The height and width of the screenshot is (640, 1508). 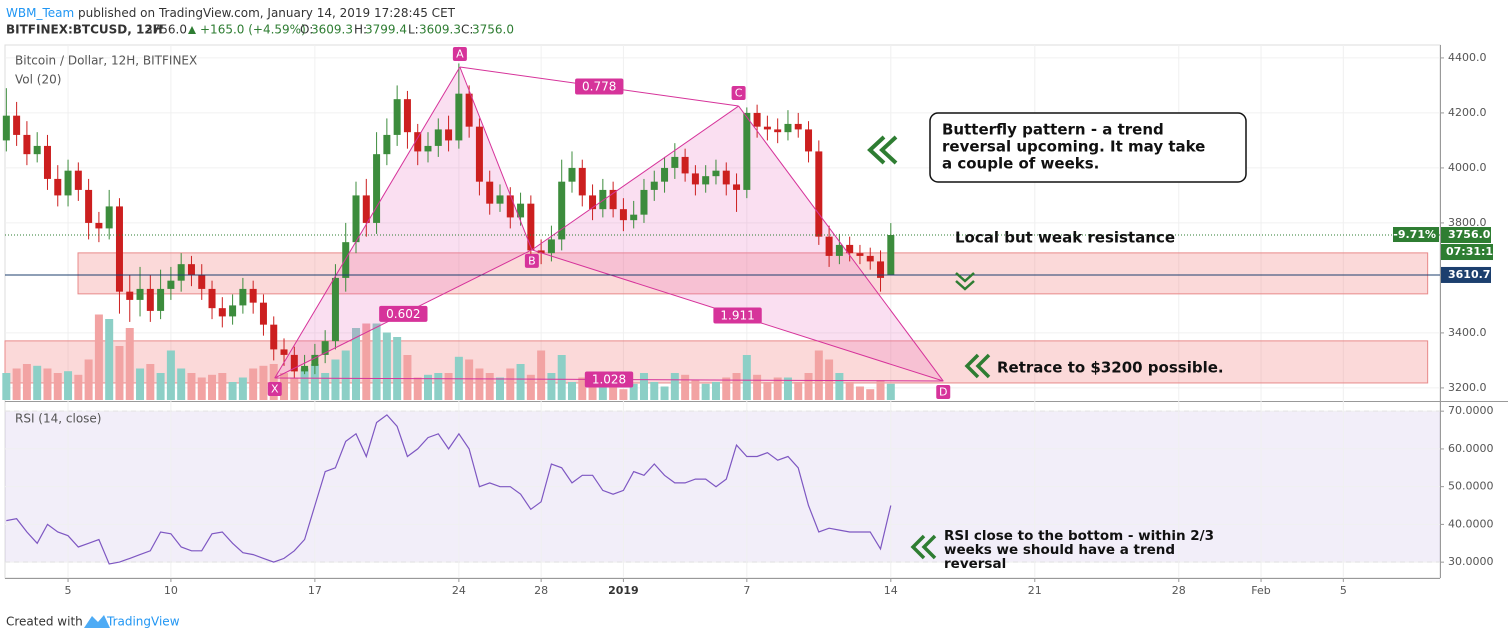 I want to click on countdown-label: 07:31:16, so click(x=1473, y=251).